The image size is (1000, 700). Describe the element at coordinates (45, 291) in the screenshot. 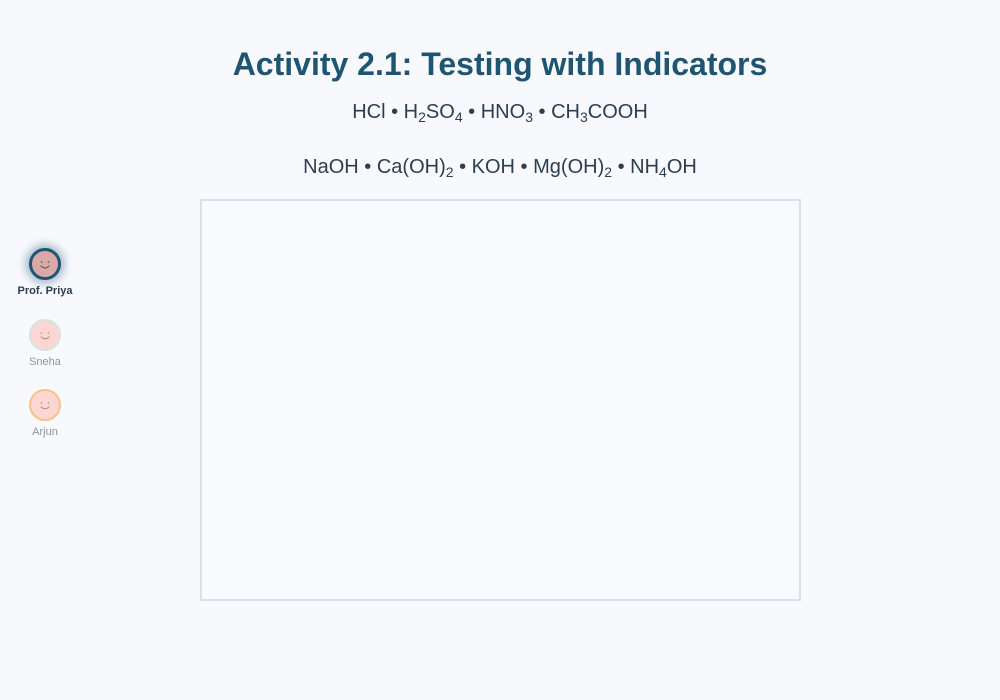

I see `participant-name: Prof. Priya` at that location.